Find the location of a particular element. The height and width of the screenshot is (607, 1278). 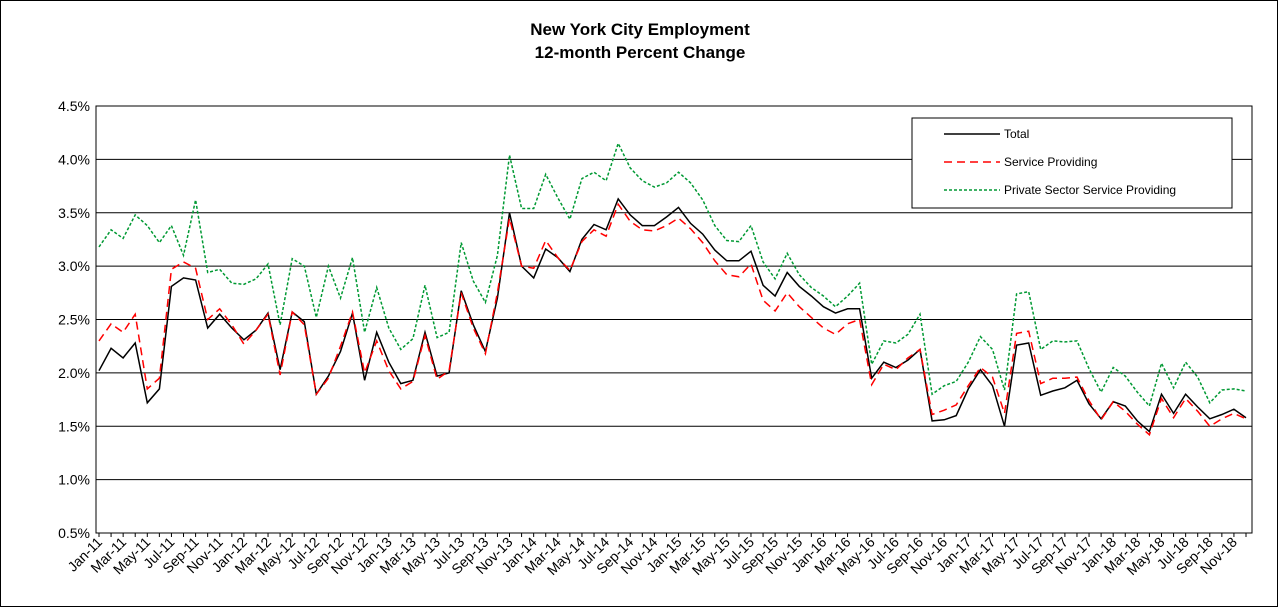

y-tick-label: 2.5% is located at coordinates (74, 320).